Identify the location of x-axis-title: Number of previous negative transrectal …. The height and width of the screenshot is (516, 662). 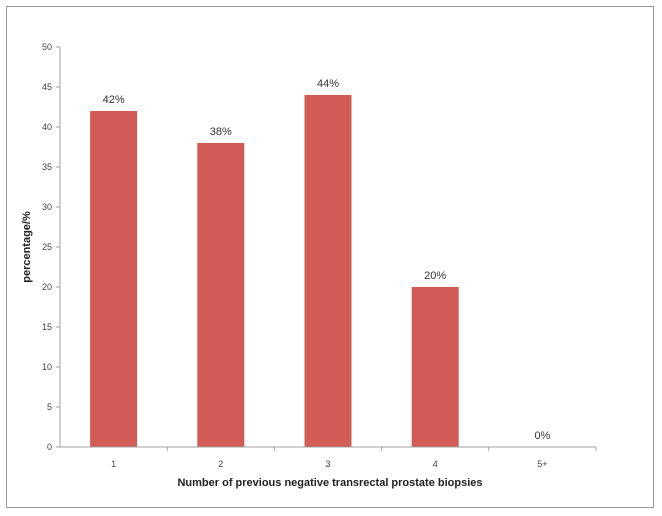
(329, 483).